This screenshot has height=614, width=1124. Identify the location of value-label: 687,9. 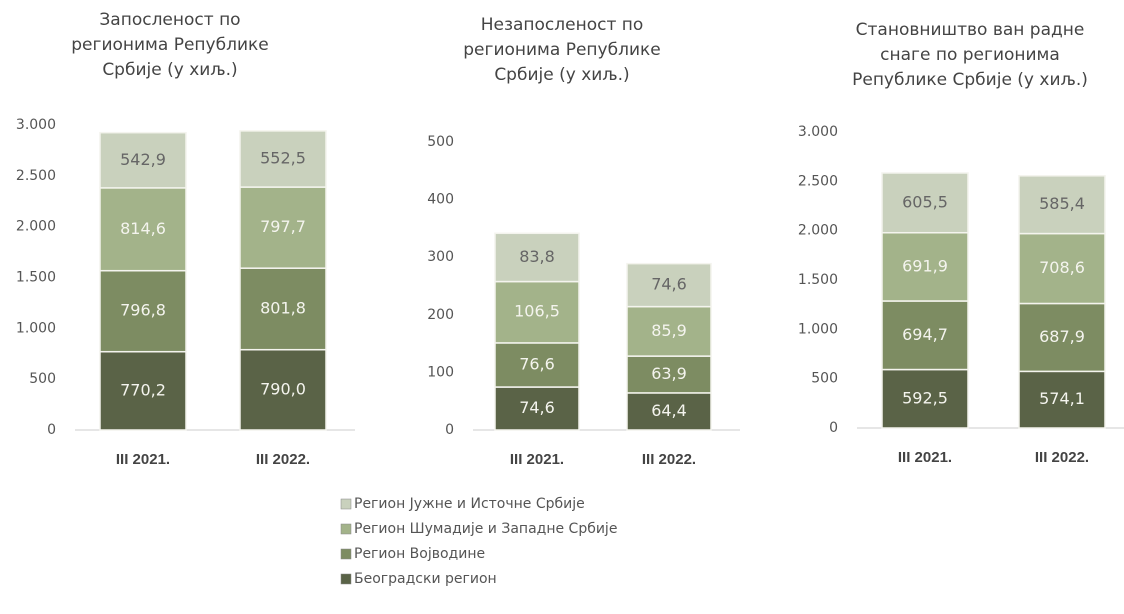
(1062, 336).